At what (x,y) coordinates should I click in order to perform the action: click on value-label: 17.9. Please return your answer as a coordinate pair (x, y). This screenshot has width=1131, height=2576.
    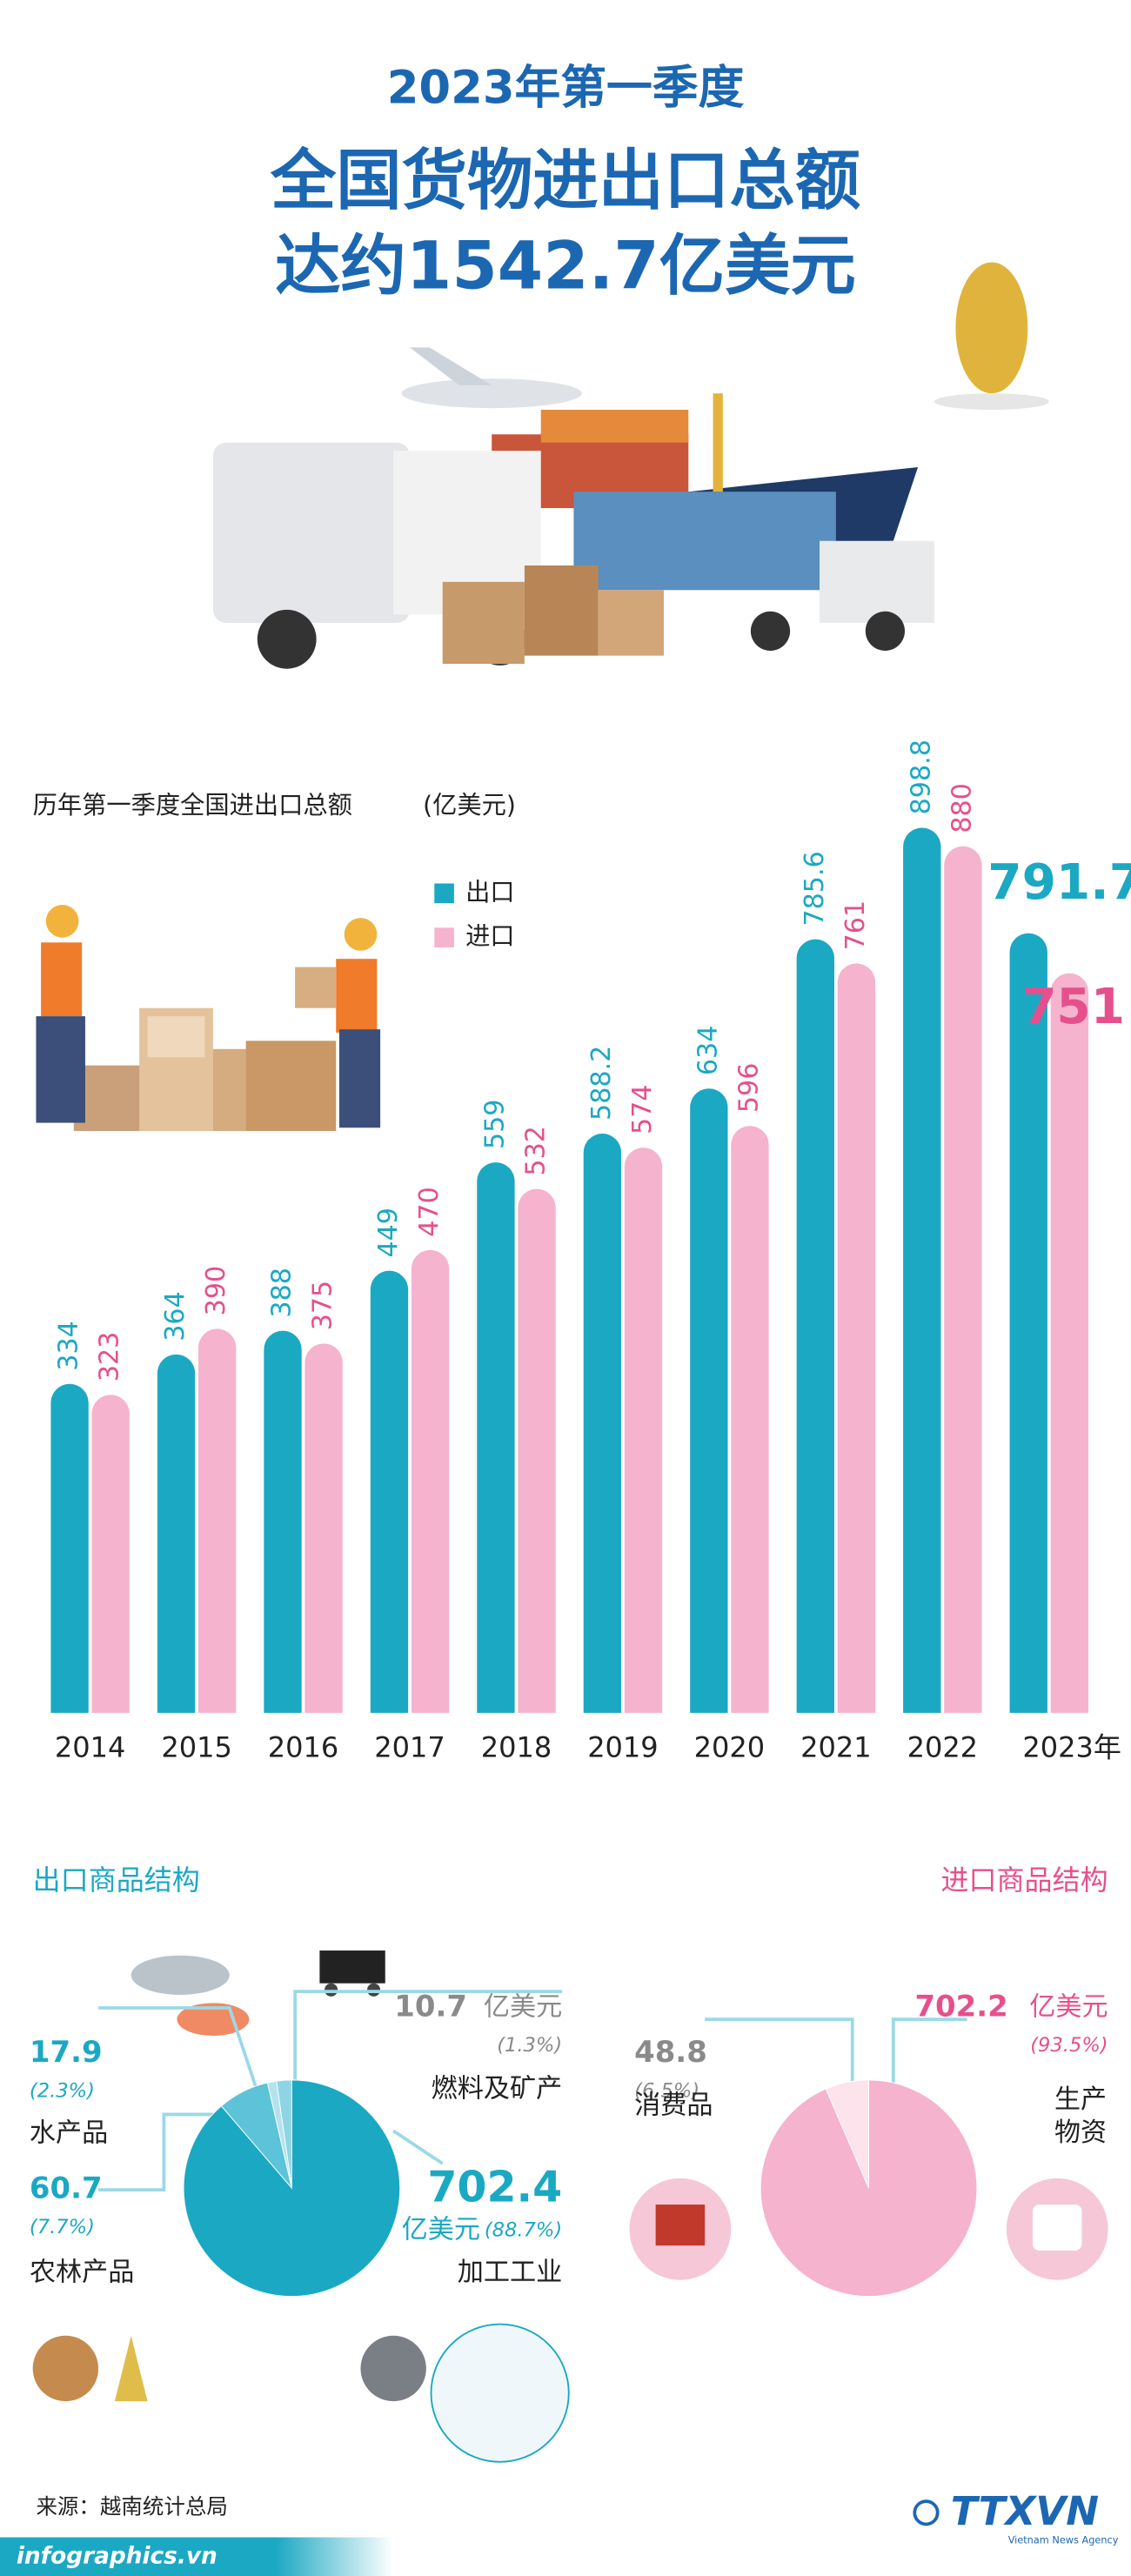
    Looking at the image, I should click on (66, 2052).